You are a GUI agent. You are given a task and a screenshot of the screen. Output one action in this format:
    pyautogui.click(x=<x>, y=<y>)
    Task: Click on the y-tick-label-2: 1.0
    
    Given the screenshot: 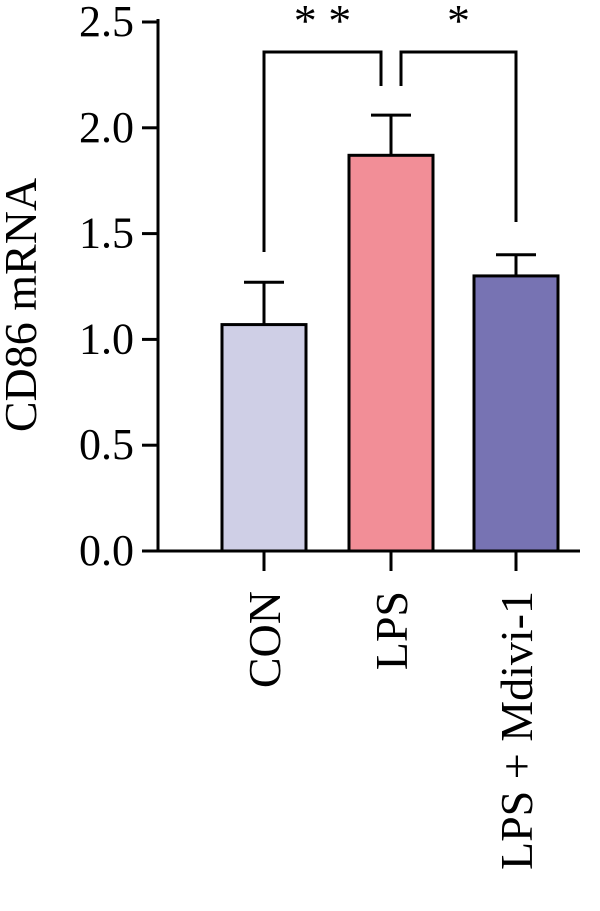 What is the action you would take?
    pyautogui.click(x=106, y=338)
    